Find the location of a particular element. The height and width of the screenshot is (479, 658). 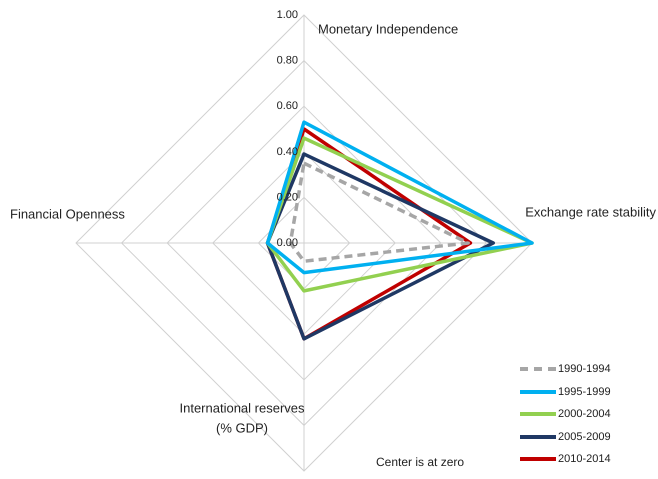

y-tick-label: 0.00 is located at coordinates (287, 243).